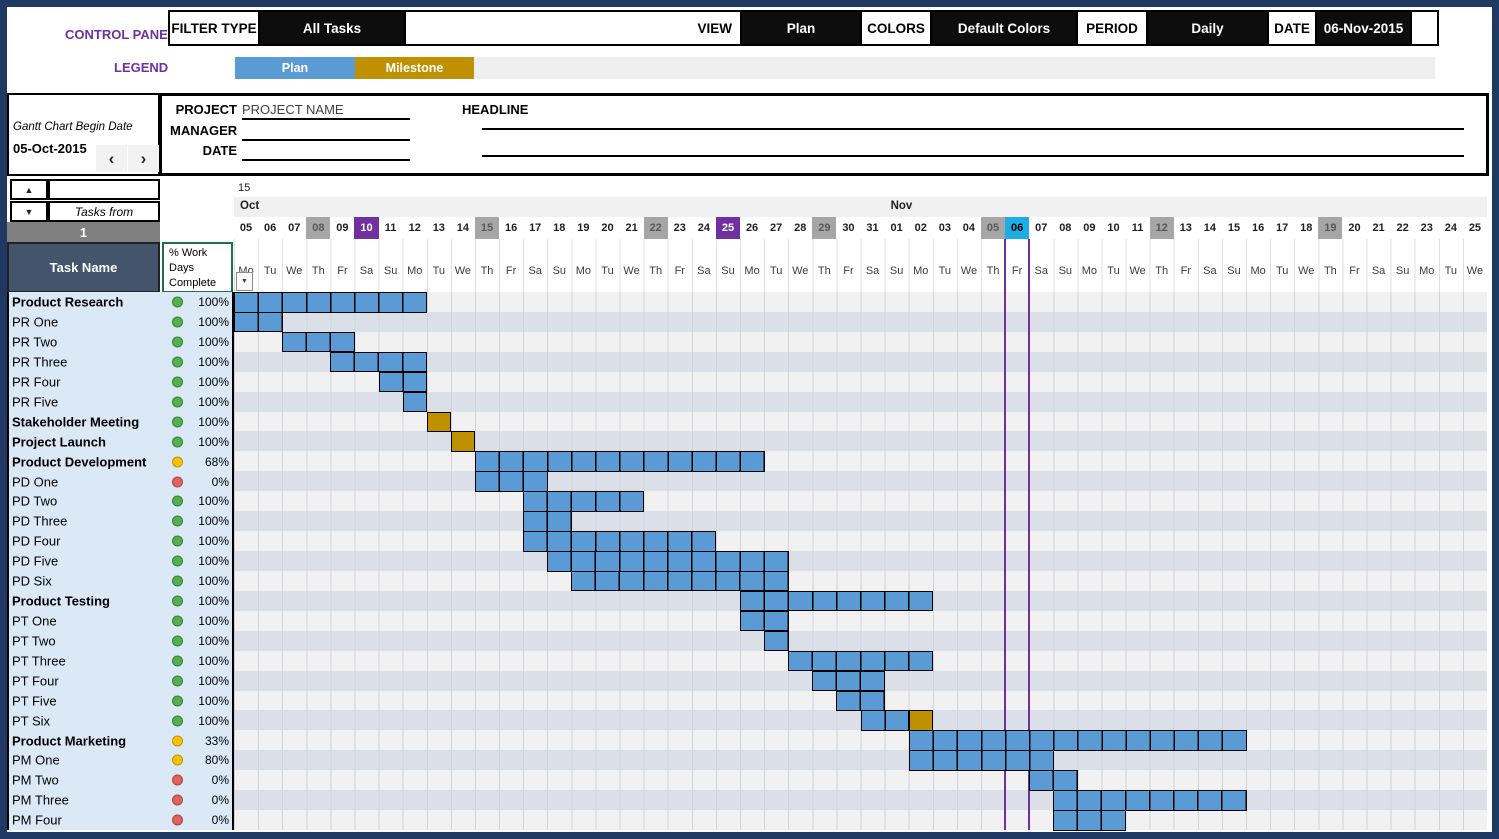 This screenshot has height=839, width=1499. What do you see at coordinates (1424, 28) in the screenshot?
I see `date-spare-cell` at bounding box center [1424, 28].